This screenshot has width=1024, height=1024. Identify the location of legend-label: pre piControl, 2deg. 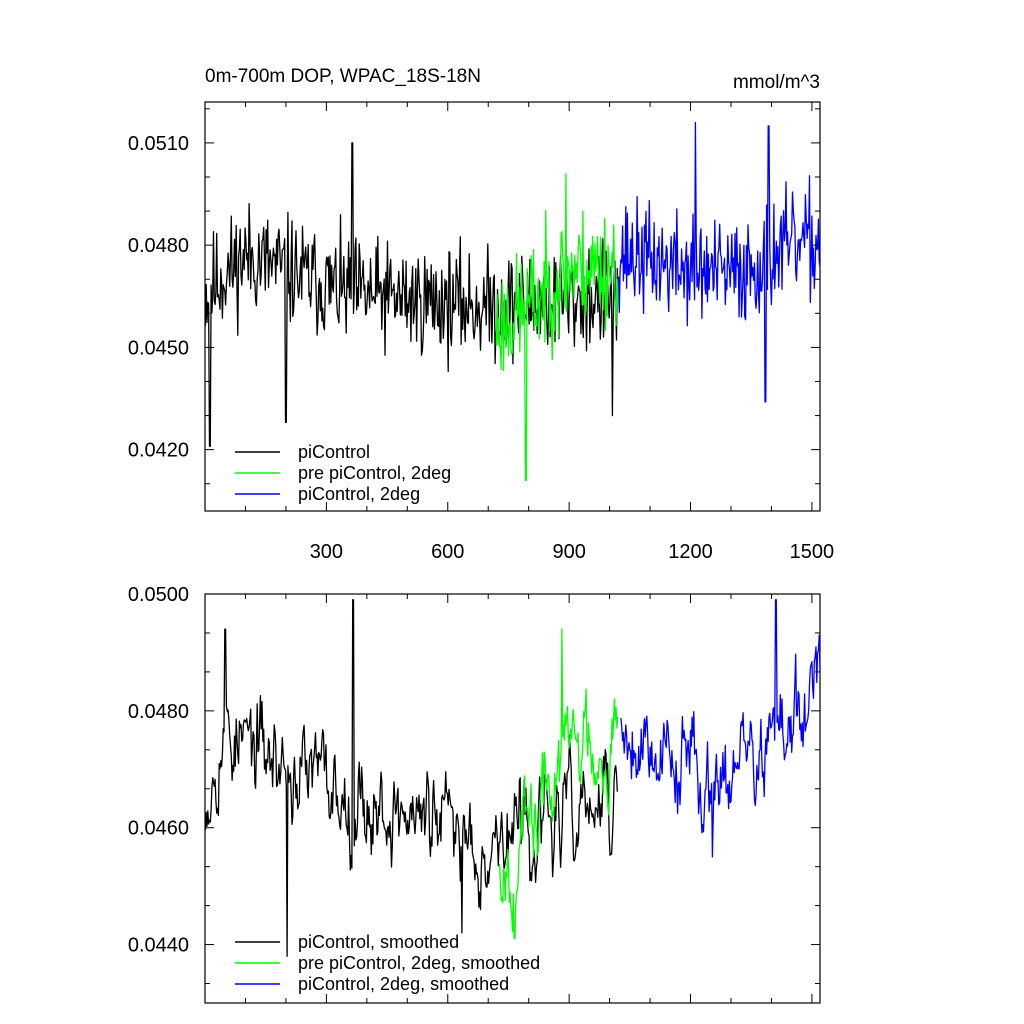
(374, 473).